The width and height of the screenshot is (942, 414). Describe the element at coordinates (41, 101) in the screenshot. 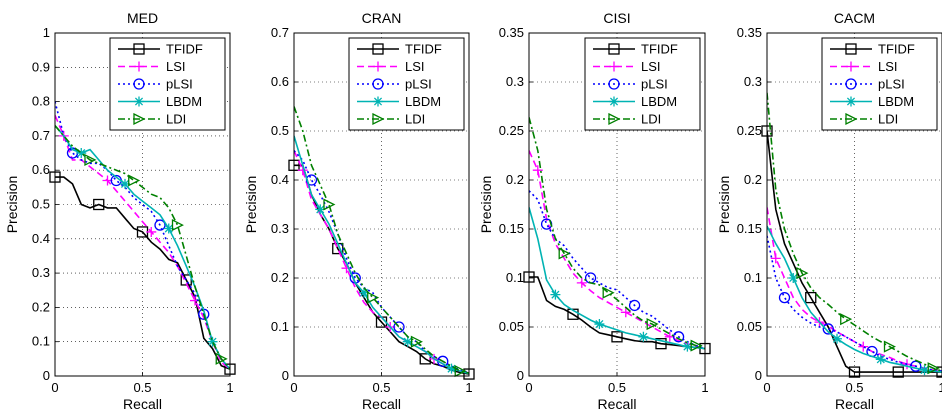

I see `y-tick-label: 0.8` at that location.